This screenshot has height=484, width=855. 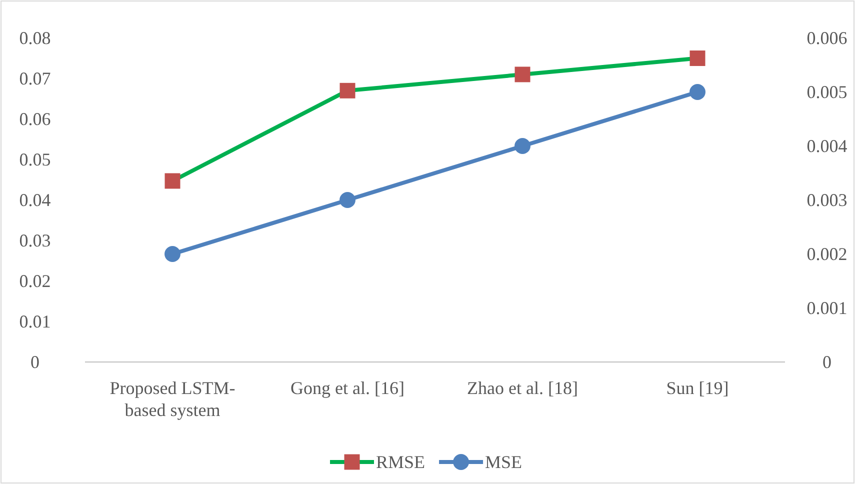 I want to click on legend-label: MSE, so click(x=503, y=462).